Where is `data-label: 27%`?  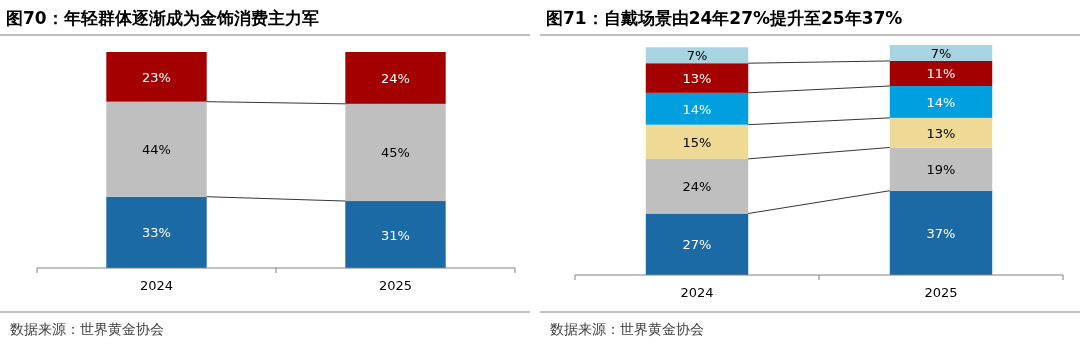 data-label: 27% is located at coordinates (697, 245).